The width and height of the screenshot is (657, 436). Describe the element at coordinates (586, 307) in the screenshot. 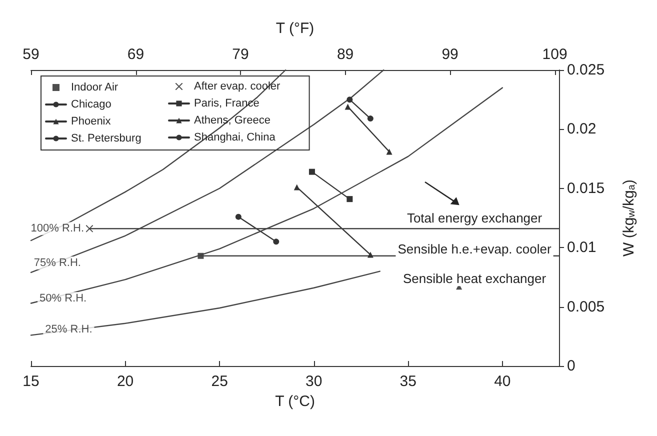

I see `y-tick-label: 0.005` at that location.